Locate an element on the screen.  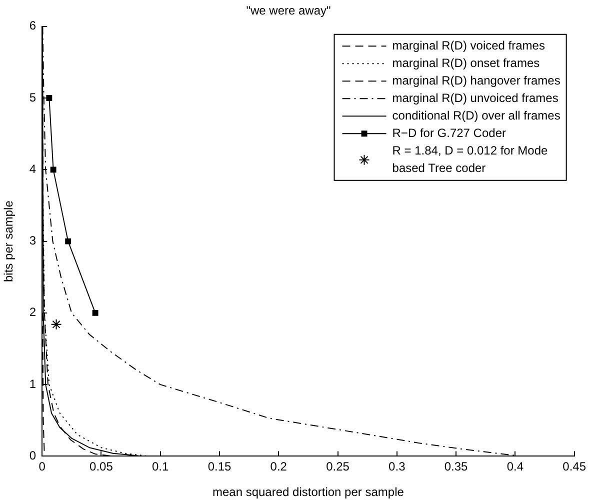
x-tick-label: 0.15 is located at coordinates (220, 467).